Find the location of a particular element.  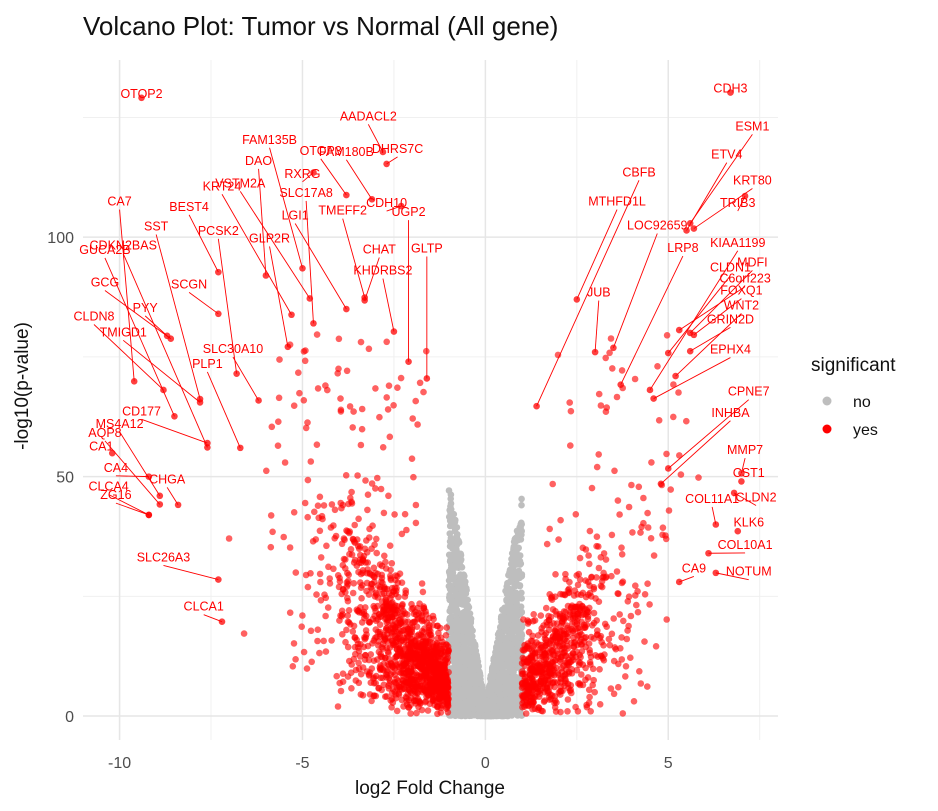

gene-label: LRP8 is located at coordinates (682, 248).